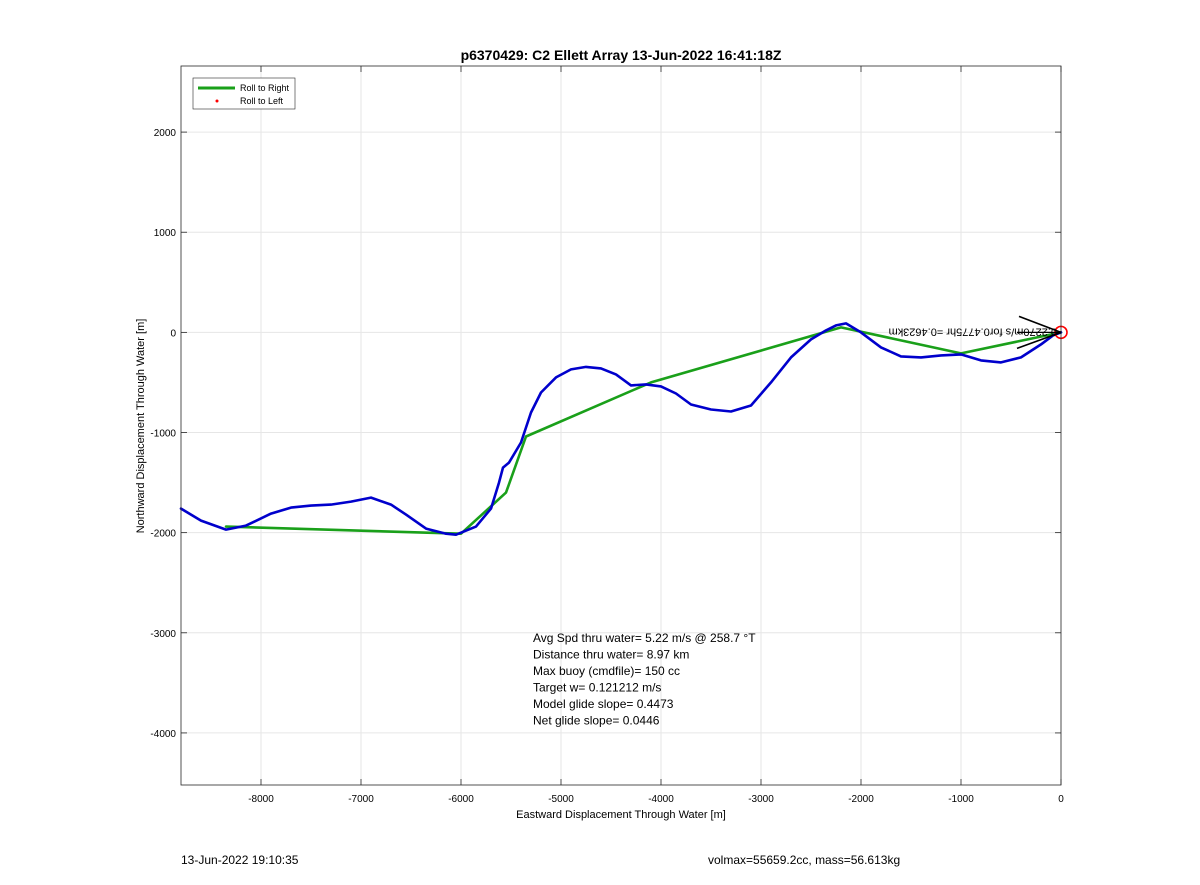 The height and width of the screenshot is (885, 1200). What do you see at coordinates (1039, 340) in the screenshot?
I see `arrow-barb-lower` at bounding box center [1039, 340].